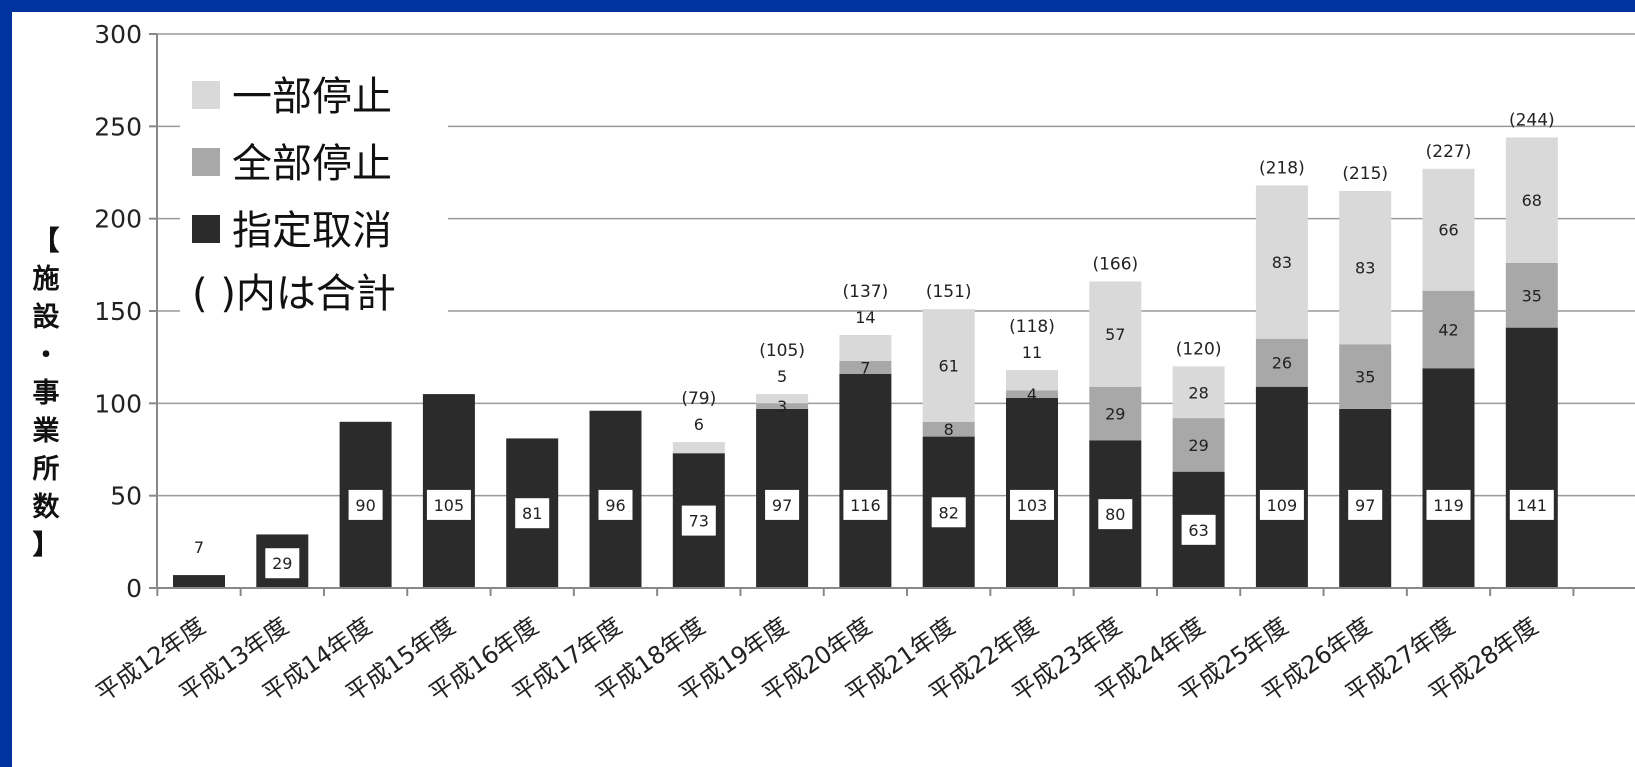 Image resolution: width=1635 pixels, height=767 pixels. Describe the element at coordinates (46, 241) in the screenshot. I see `y-axis-label-char: 【` at that location.